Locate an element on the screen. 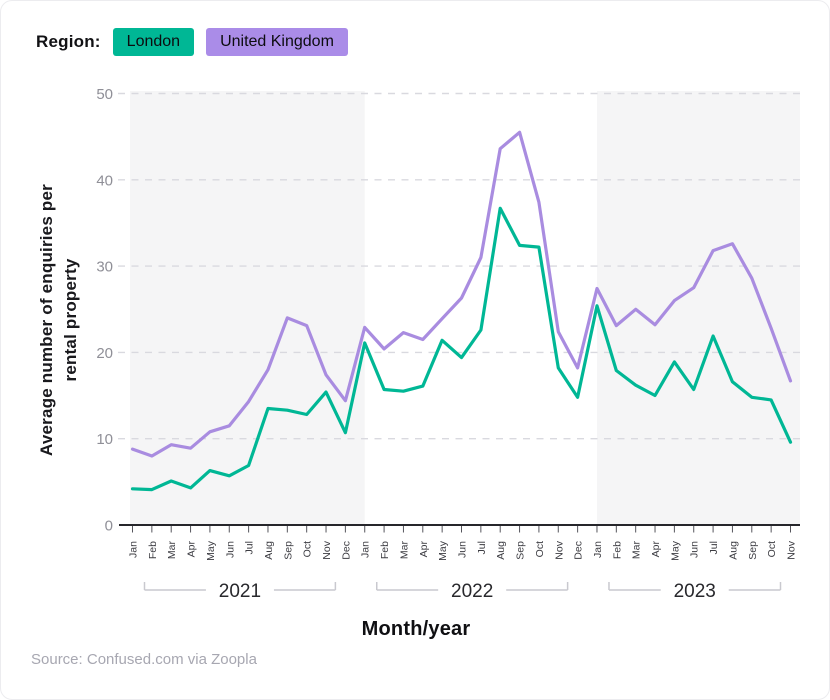  y-tick-label-50: 50 is located at coordinates (104, 94).